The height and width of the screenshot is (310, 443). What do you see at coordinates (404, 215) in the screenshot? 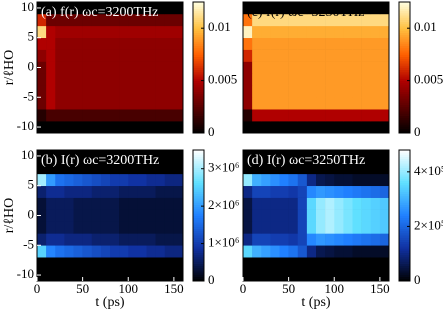
I see `colorbar-frame` at bounding box center [404, 215].